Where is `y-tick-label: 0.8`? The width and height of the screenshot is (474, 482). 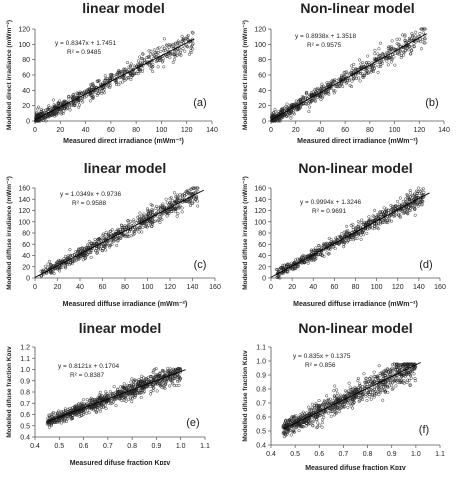
y-tick-label: 0.8 is located at coordinates (261, 390).